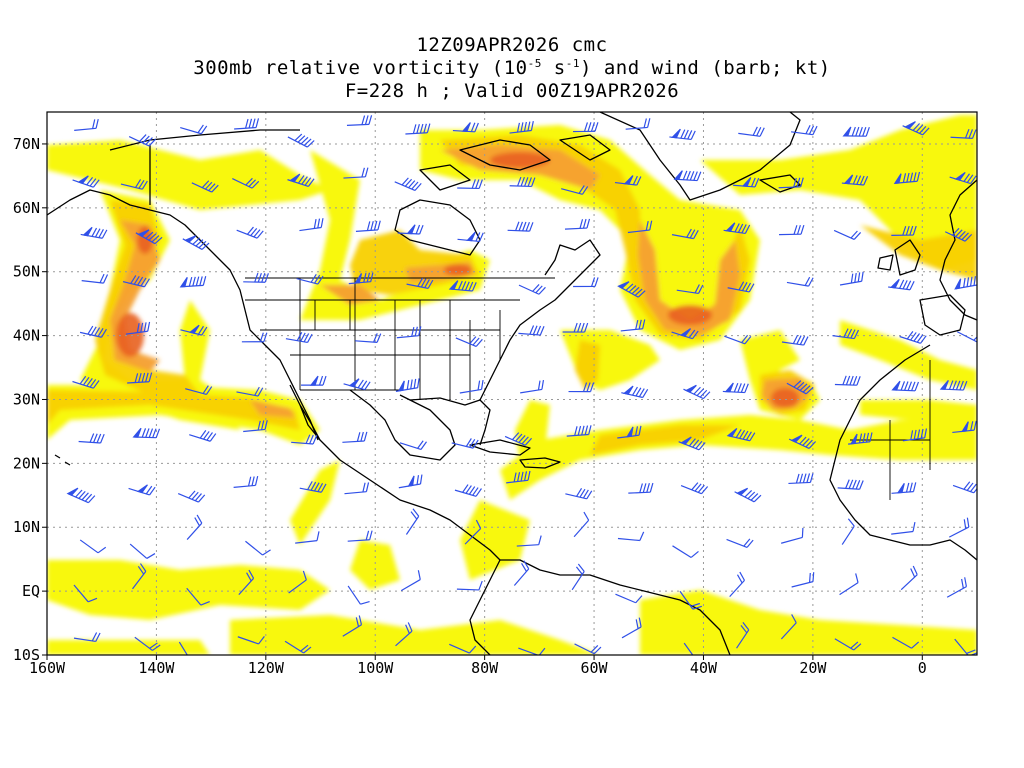 The image size is (1024, 768). I want to click on x-tick-label: 40W, so click(704, 668).